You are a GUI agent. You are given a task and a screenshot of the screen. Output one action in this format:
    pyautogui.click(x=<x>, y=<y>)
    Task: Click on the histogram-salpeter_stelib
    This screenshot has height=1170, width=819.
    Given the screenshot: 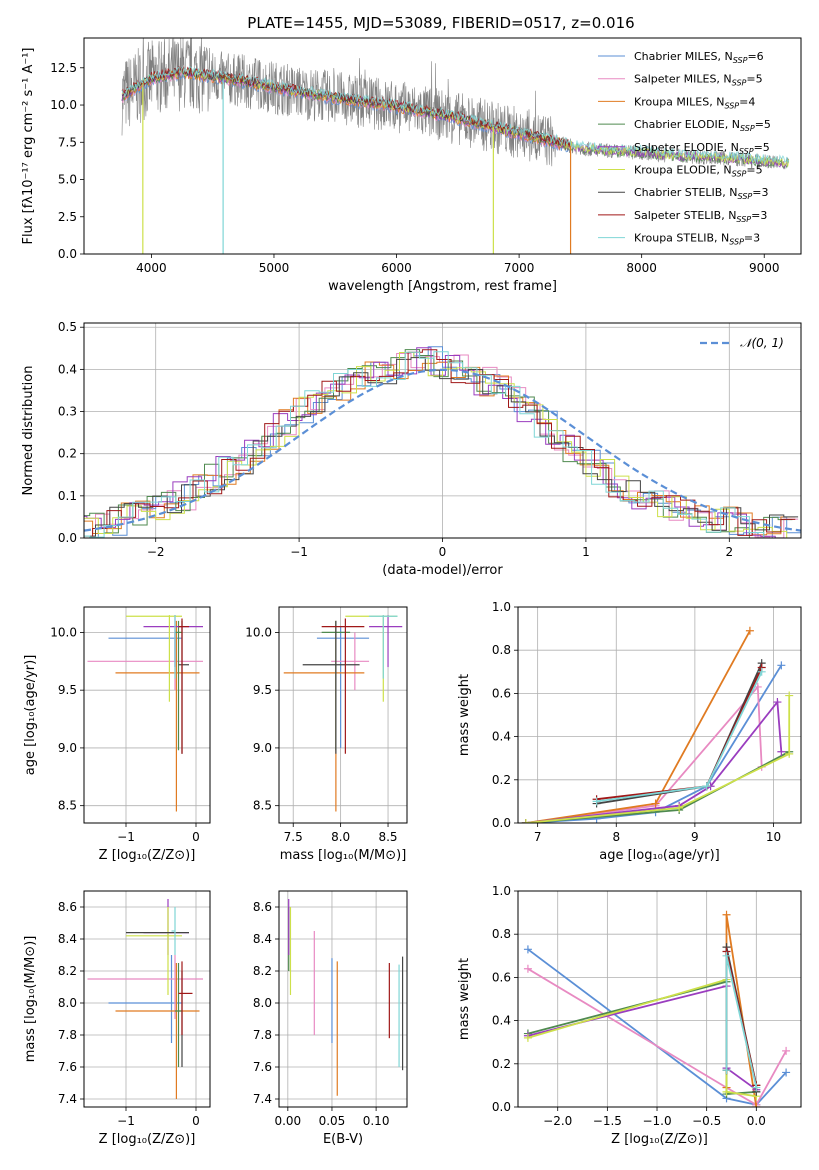 What is the action you would take?
    pyautogui.click(x=440, y=443)
    